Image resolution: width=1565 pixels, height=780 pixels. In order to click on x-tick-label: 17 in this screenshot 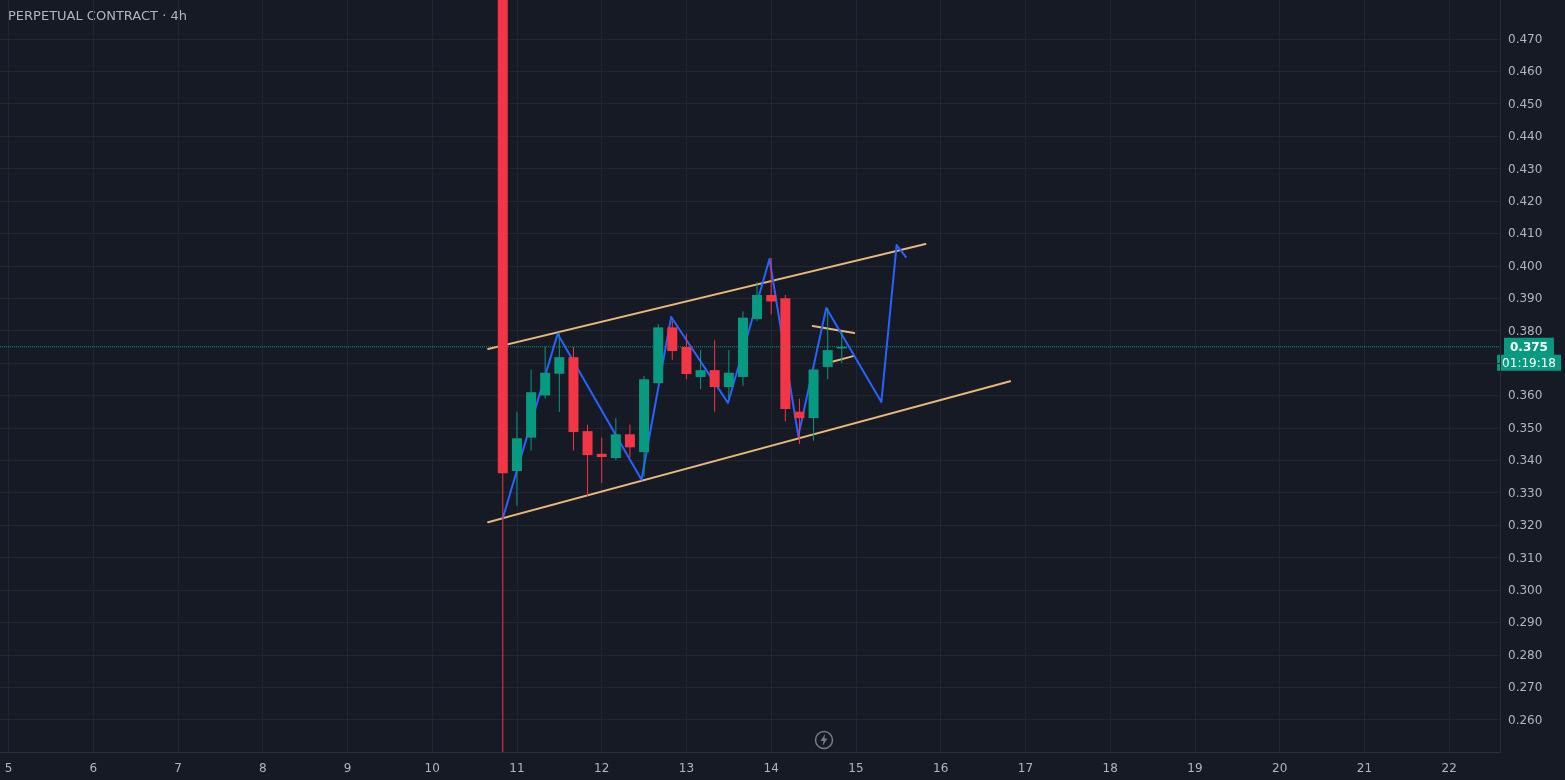, I will do `click(1025, 768)`.